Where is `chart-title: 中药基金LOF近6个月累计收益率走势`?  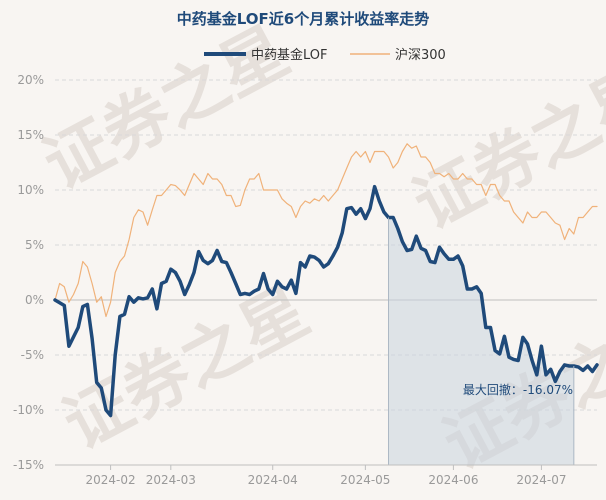 chart-title: 中药基金LOF近6个月累计收益率走势 is located at coordinates (303, 19).